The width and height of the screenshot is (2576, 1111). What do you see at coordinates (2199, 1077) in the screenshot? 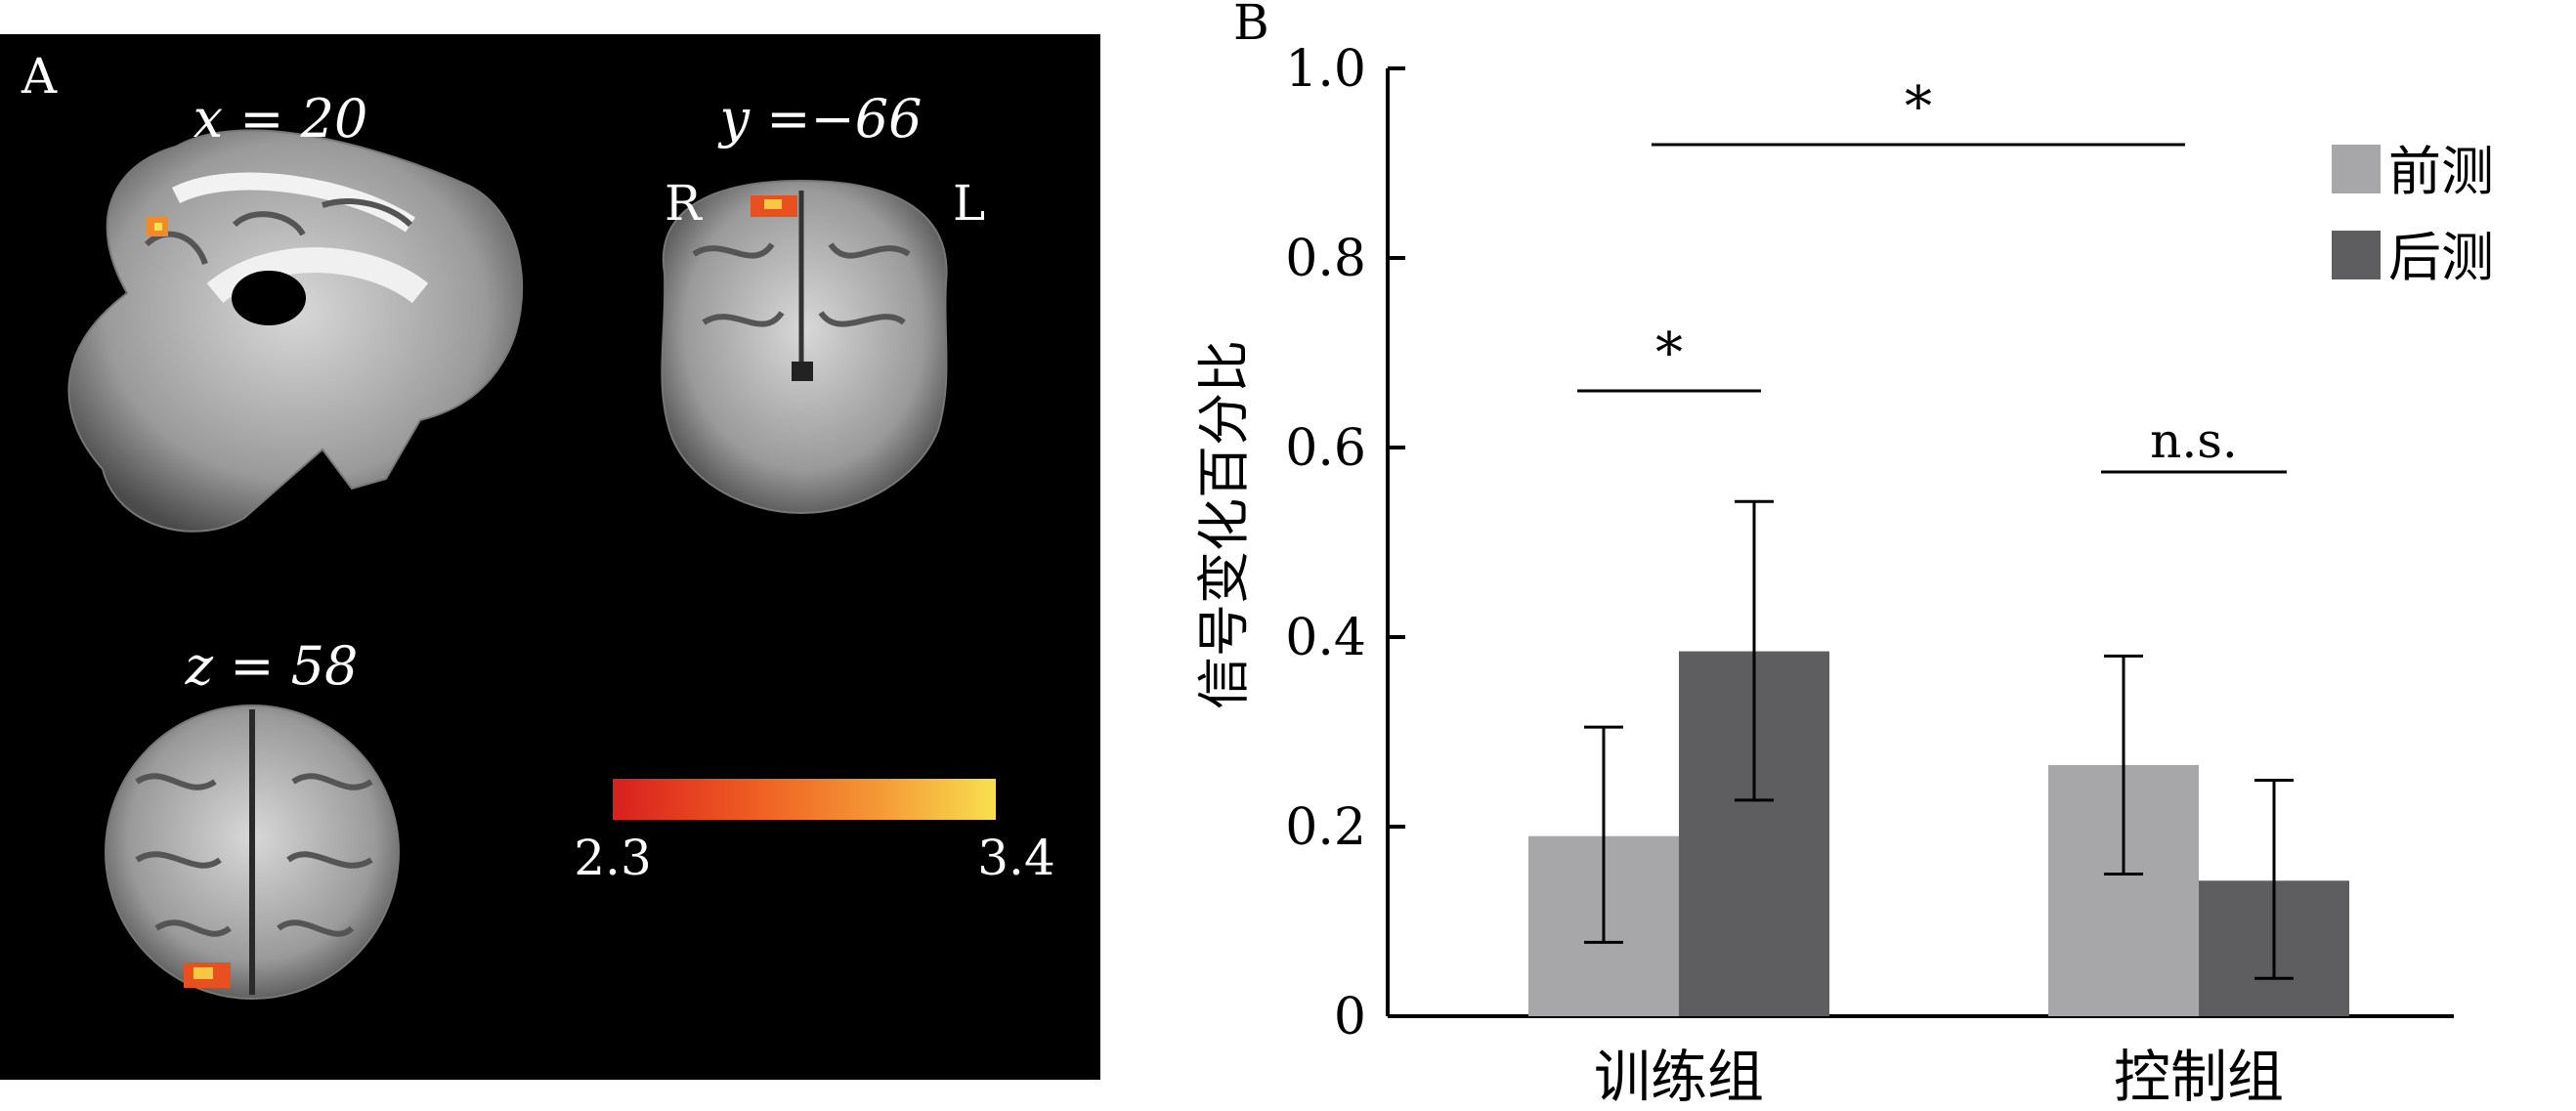
I see `x-category-label: 控制组` at bounding box center [2199, 1077].